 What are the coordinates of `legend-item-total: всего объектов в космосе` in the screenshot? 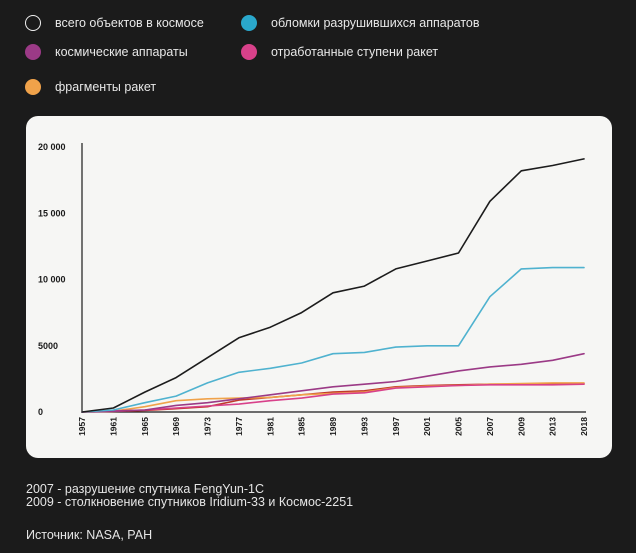 It's located at (114, 23).